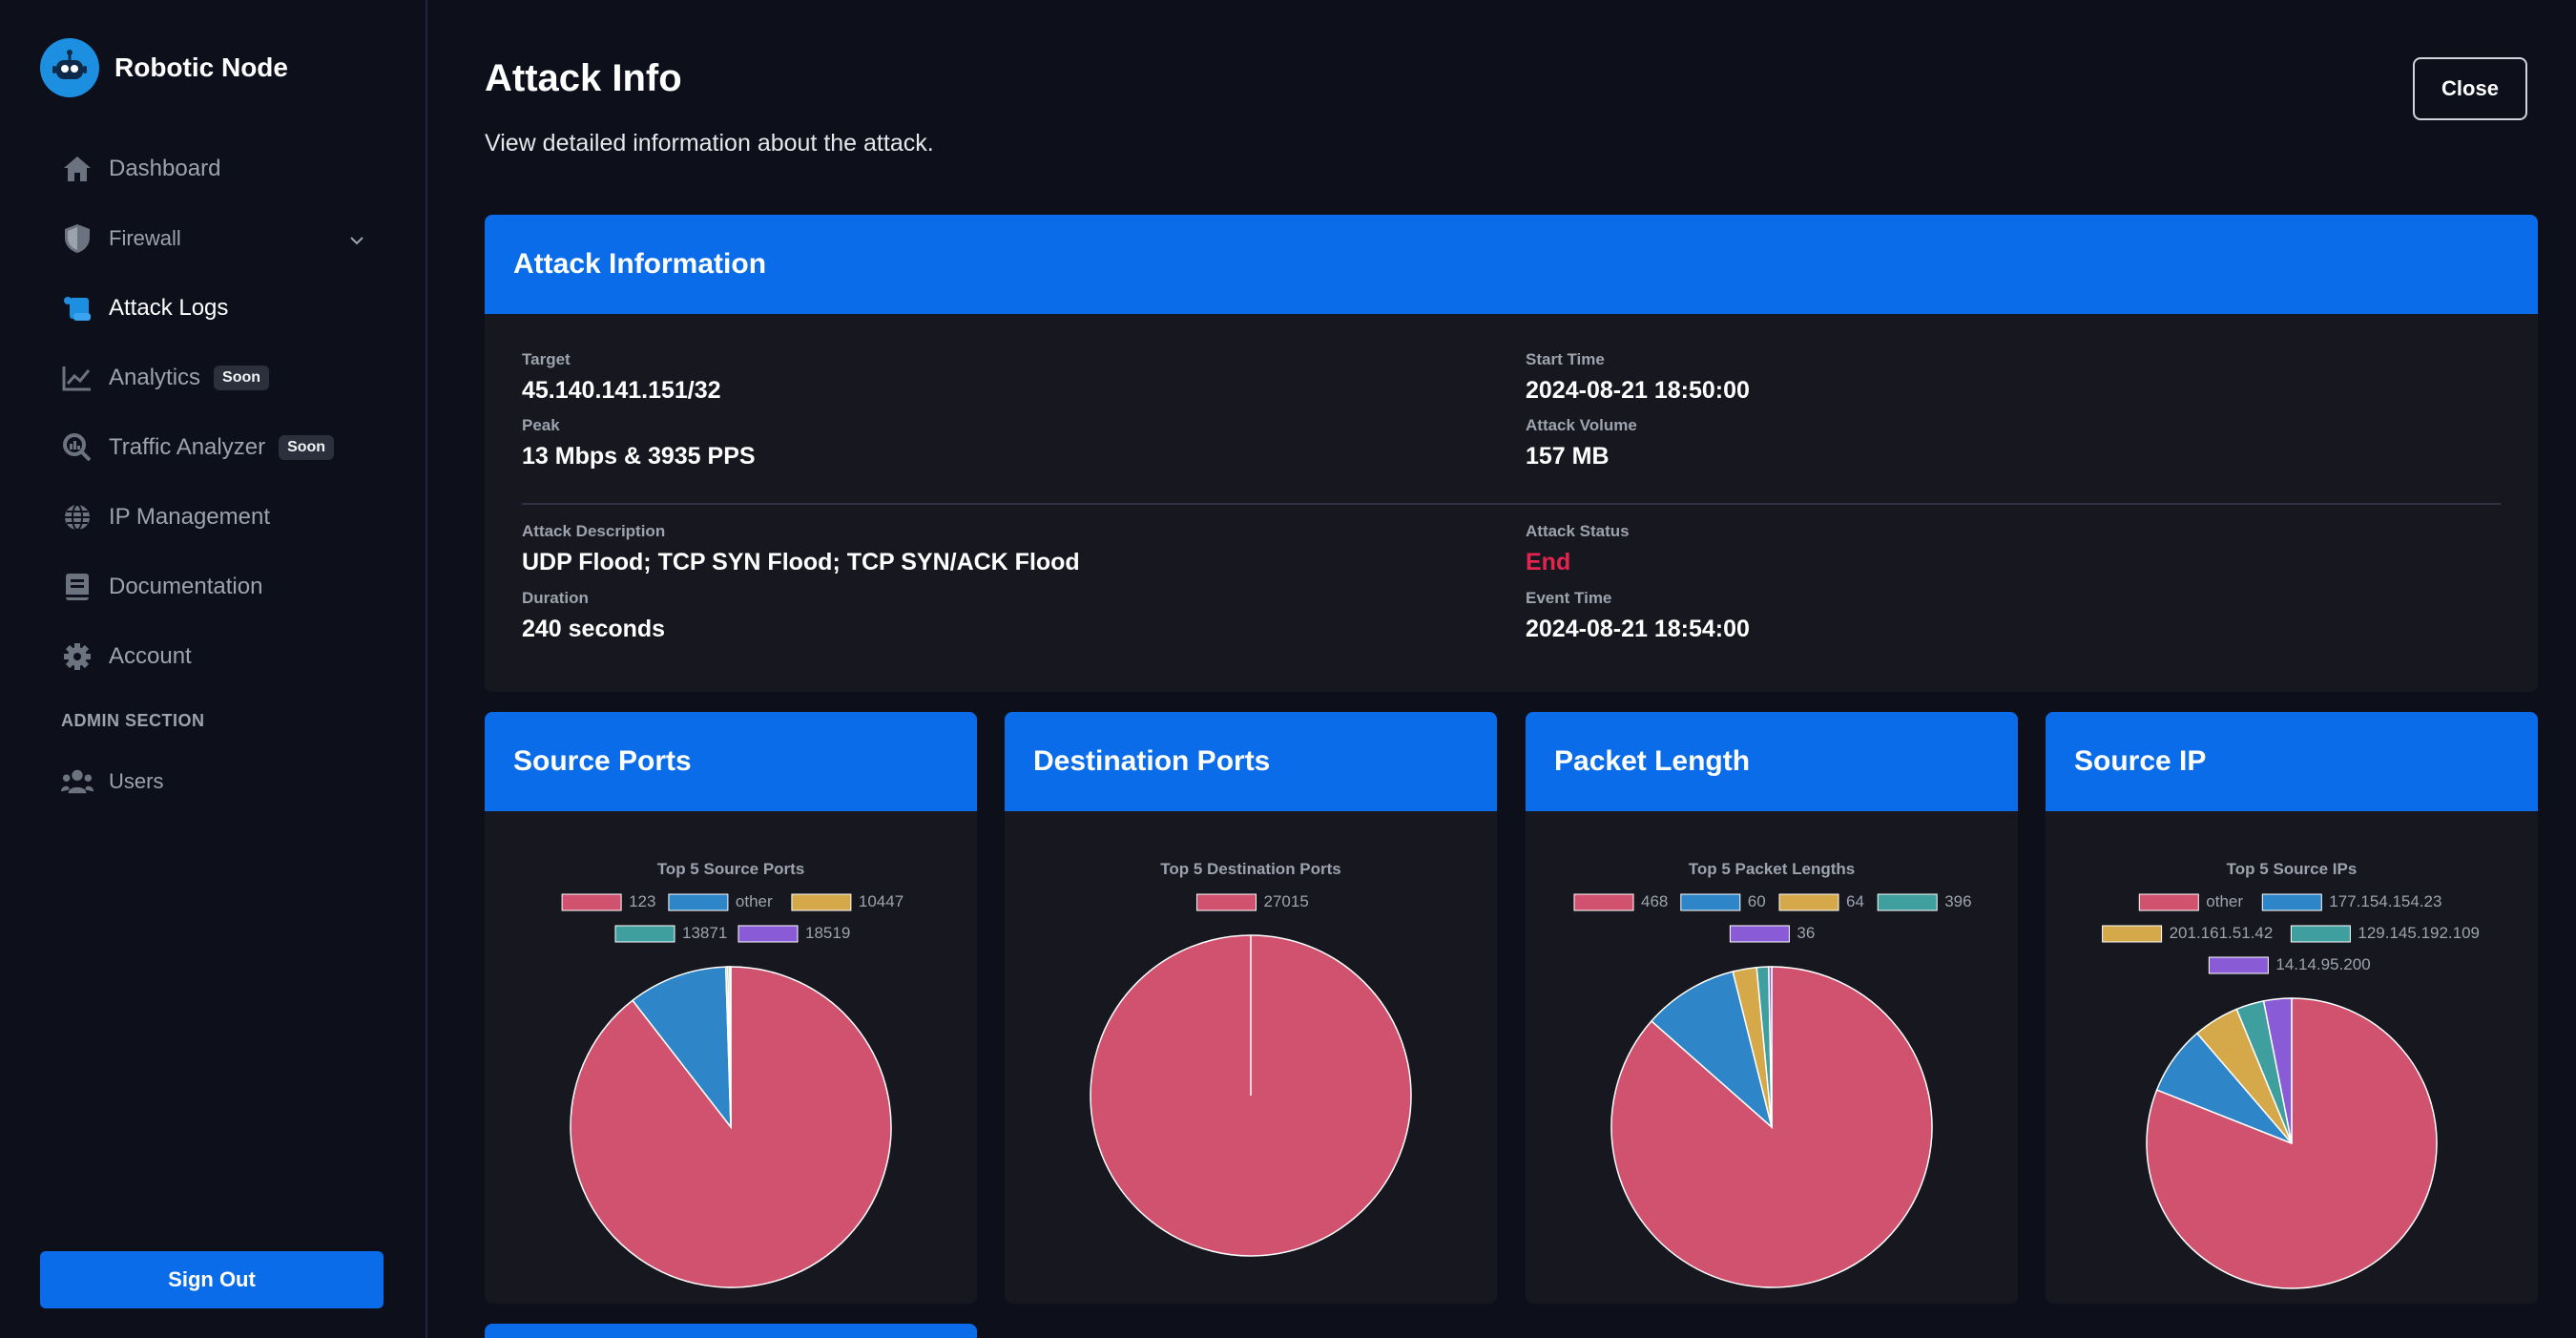 The height and width of the screenshot is (1338, 2576). I want to click on sidebar-item-label: Documentation, so click(186, 586).